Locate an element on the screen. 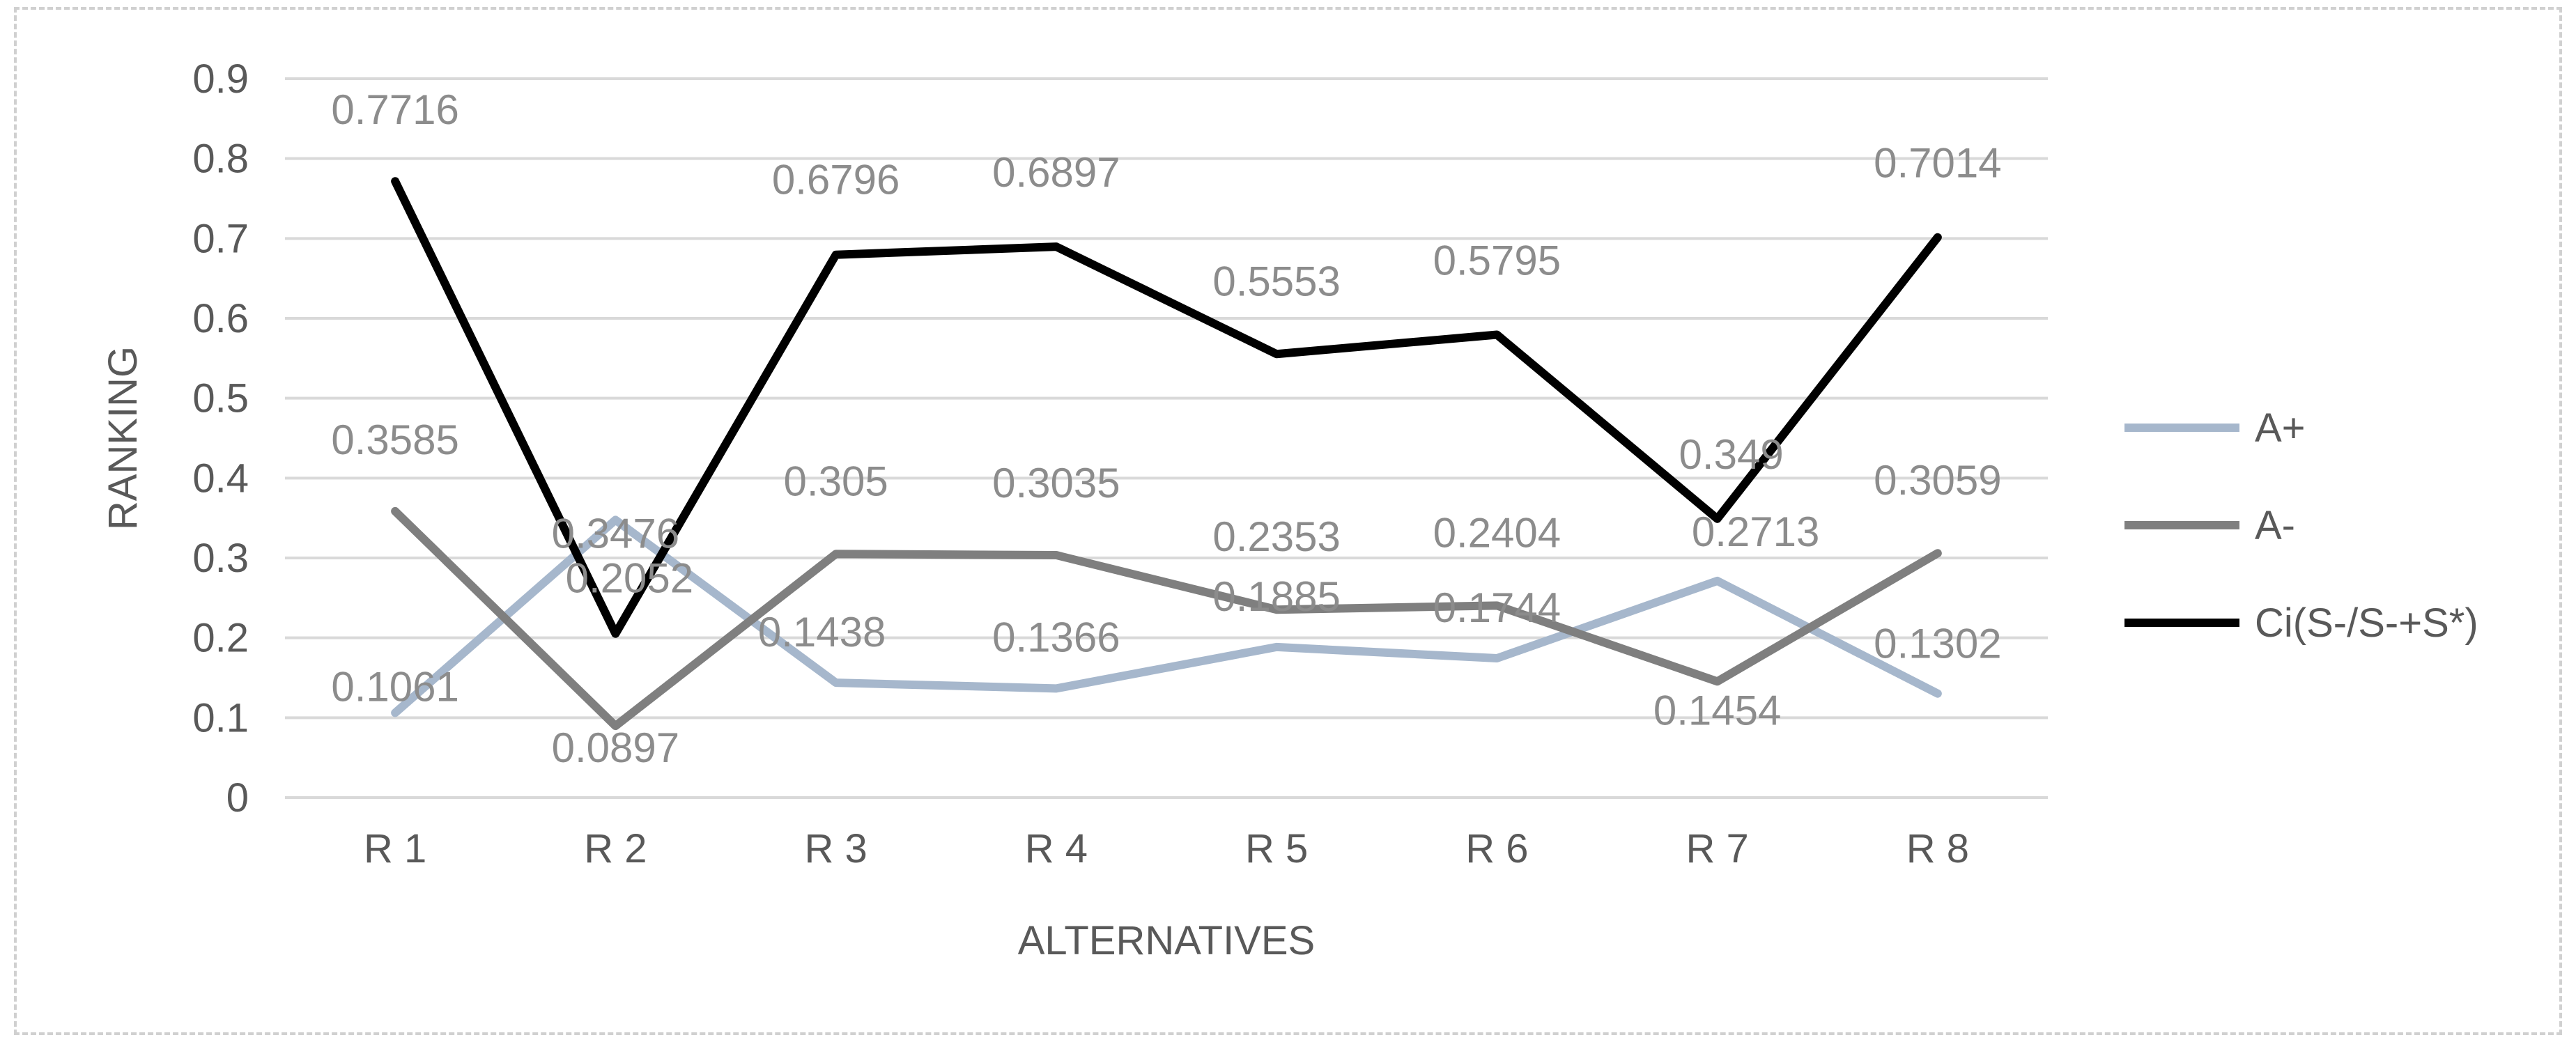  data-label: 0.1454 is located at coordinates (1717, 710).